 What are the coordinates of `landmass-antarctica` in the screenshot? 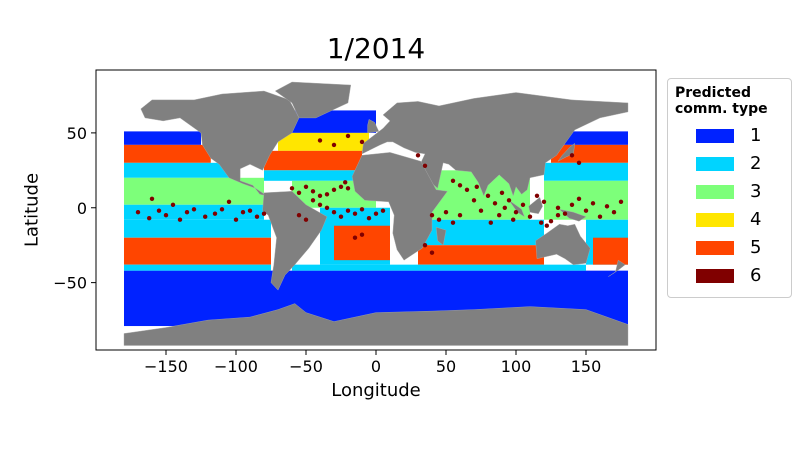 It's located at (376, 324).